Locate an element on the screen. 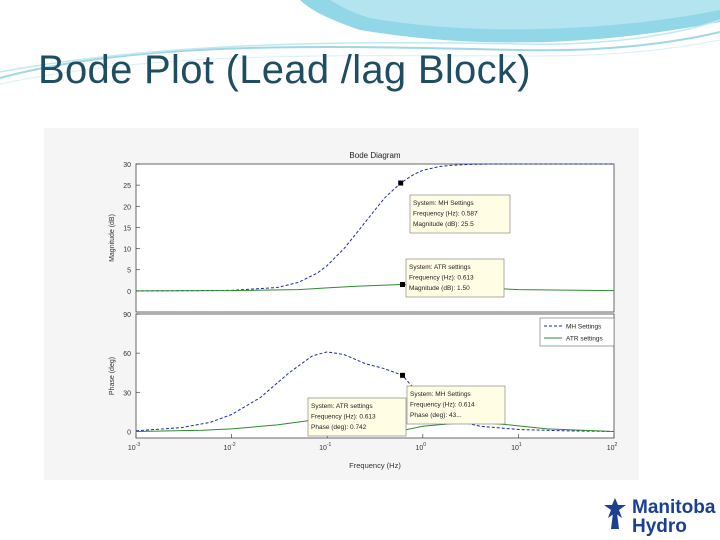 This screenshot has width=720, height=540. datatip-text: Magnitude (dB): 25.5 is located at coordinates (443, 224).